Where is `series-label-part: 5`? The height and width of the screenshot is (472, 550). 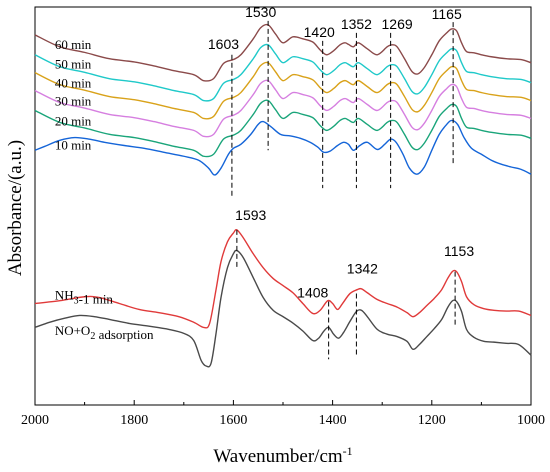
series-label-part: 5 is located at coordinates (58, 64).